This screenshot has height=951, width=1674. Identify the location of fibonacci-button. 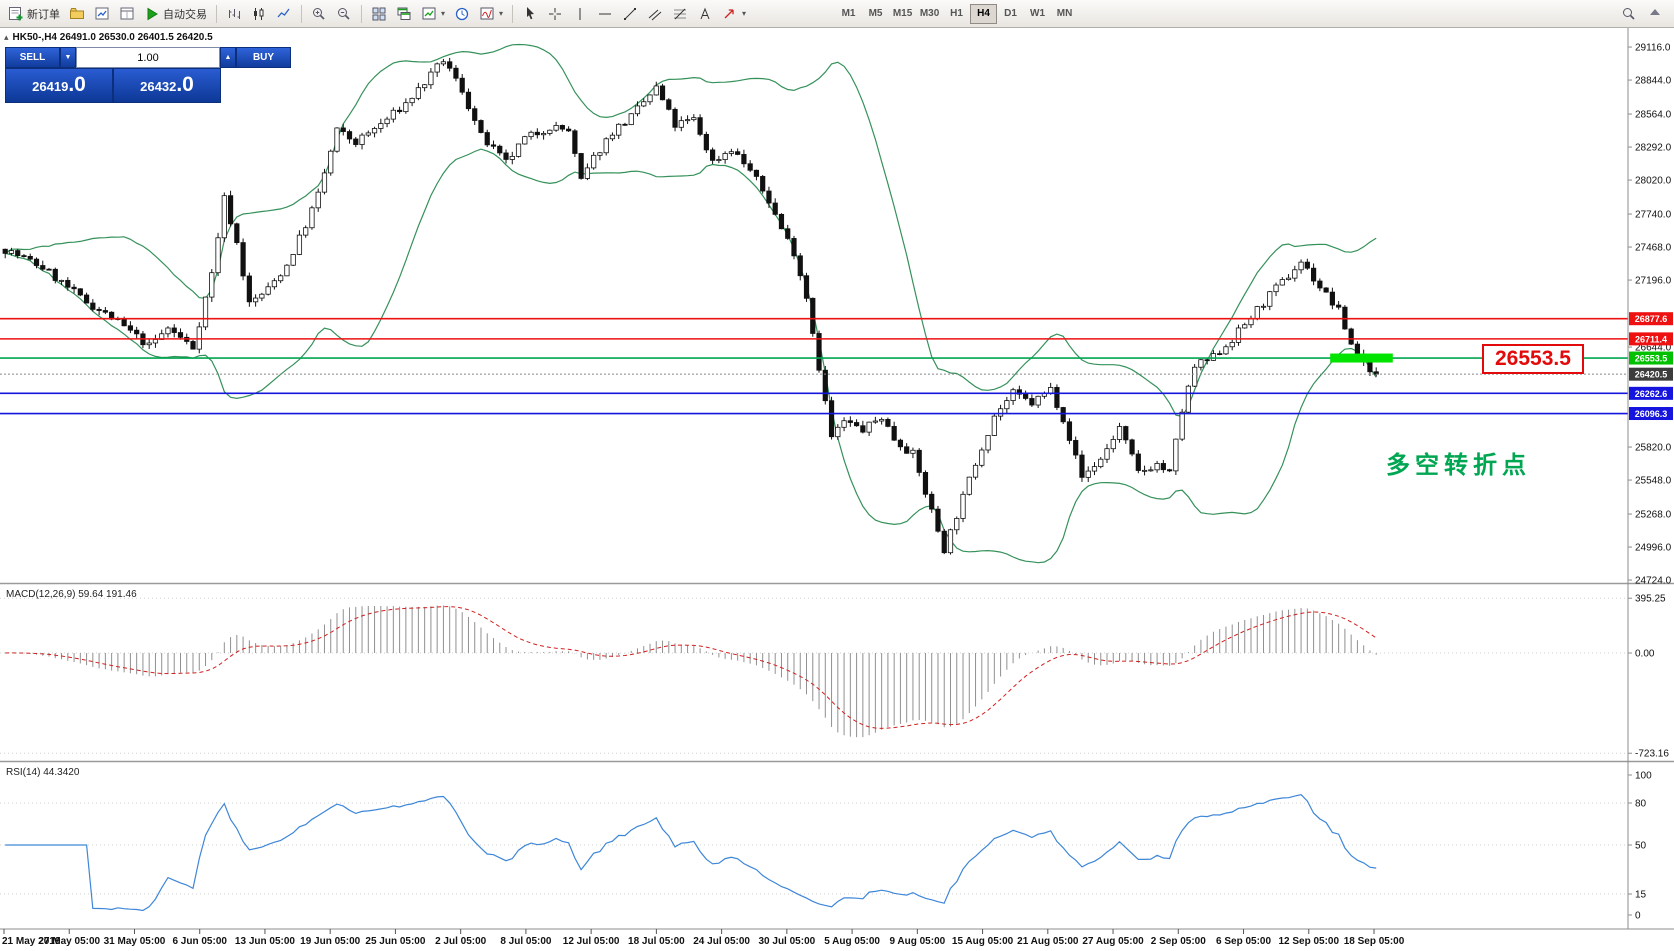
(680, 14).